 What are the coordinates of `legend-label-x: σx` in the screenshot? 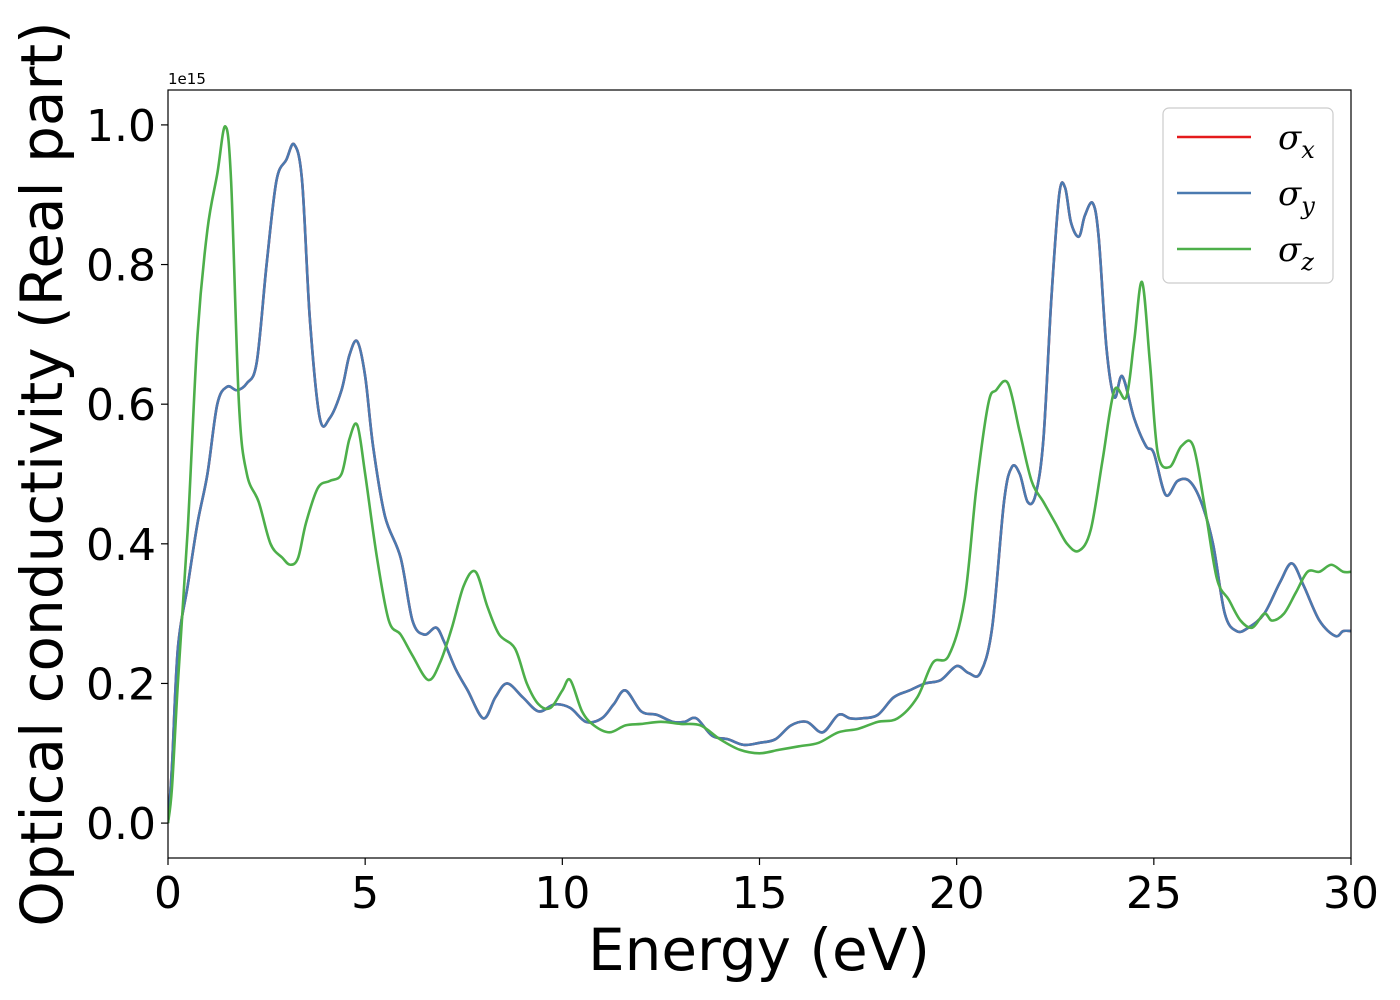 It's located at (1296, 141).